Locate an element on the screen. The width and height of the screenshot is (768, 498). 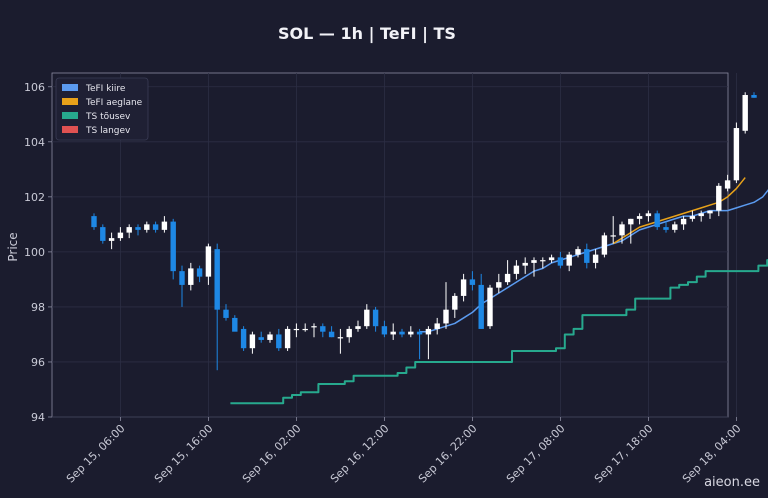
legend-label: TeFI kiire is located at coordinates (105, 89).